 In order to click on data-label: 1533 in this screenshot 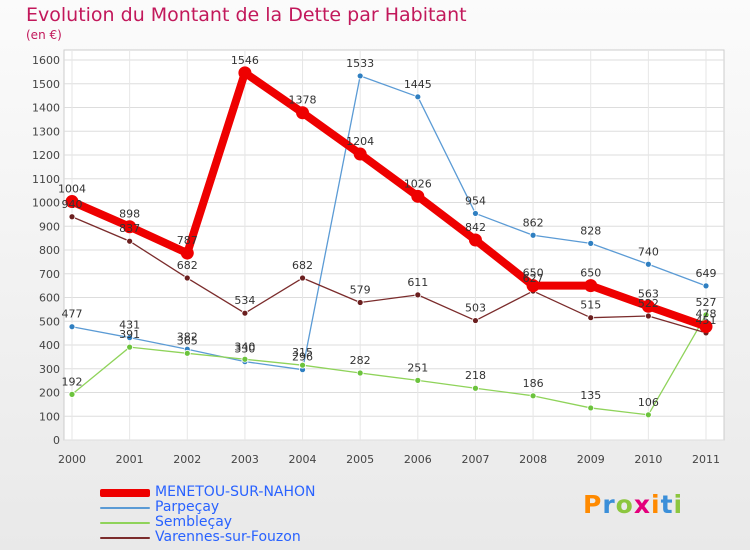, I will do `click(360, 63)`.